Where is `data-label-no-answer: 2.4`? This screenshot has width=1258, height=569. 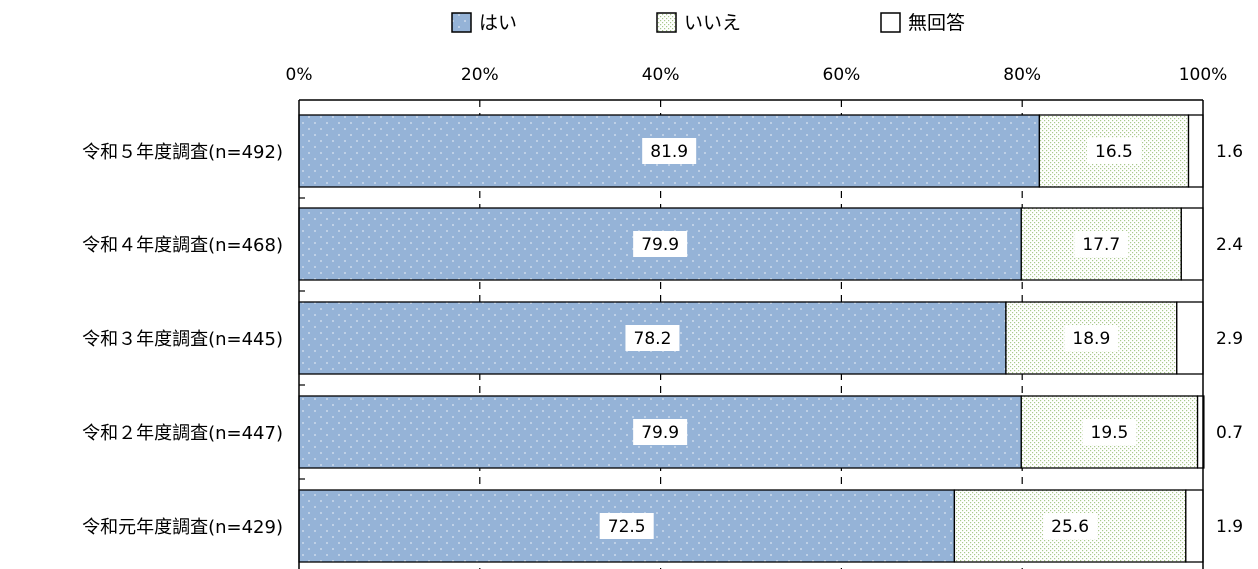
data-label-no-answer: 2.4 is located at coordinates (1229, 245).